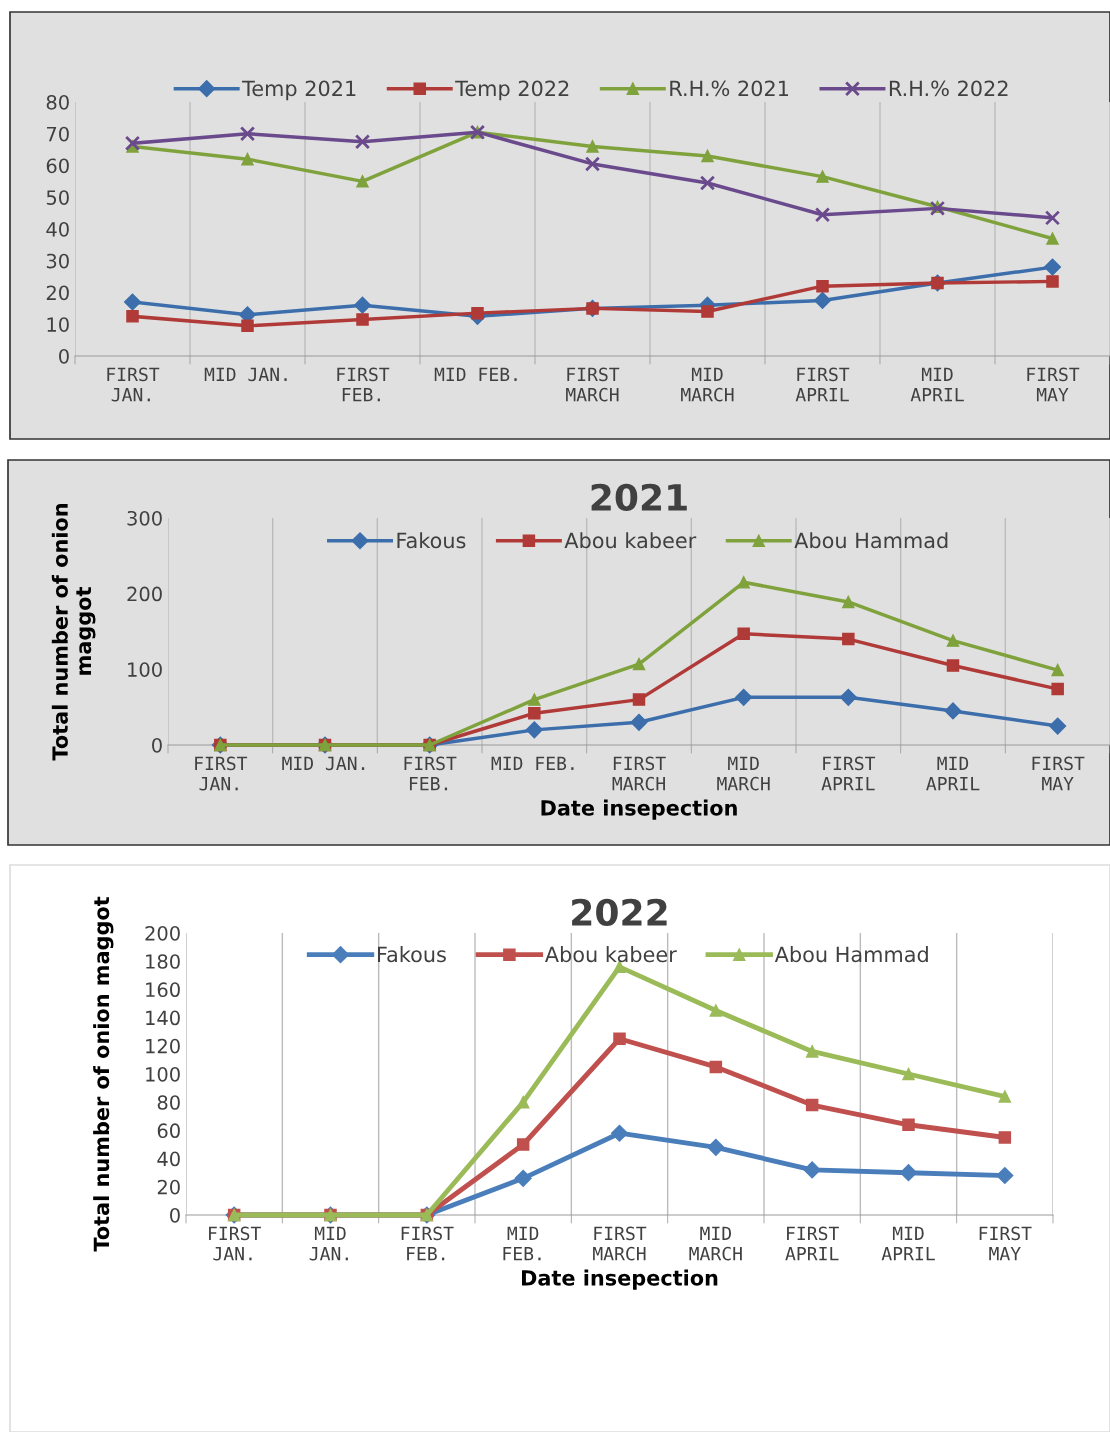  I want to click on y-tick-label: 140, so click(163, 1018).